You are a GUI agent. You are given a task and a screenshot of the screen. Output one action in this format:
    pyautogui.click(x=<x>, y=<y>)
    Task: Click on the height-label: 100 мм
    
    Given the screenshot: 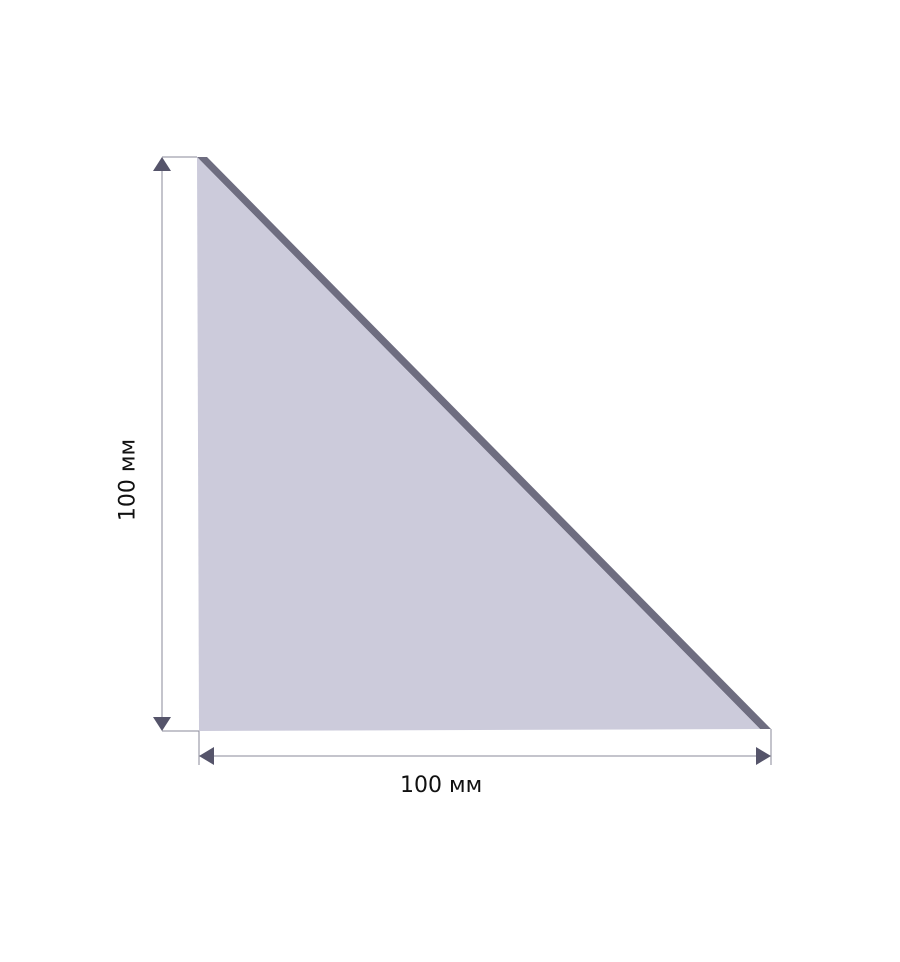 What is the action you would take?
    pyautogui.click(x=128, y=480)
    